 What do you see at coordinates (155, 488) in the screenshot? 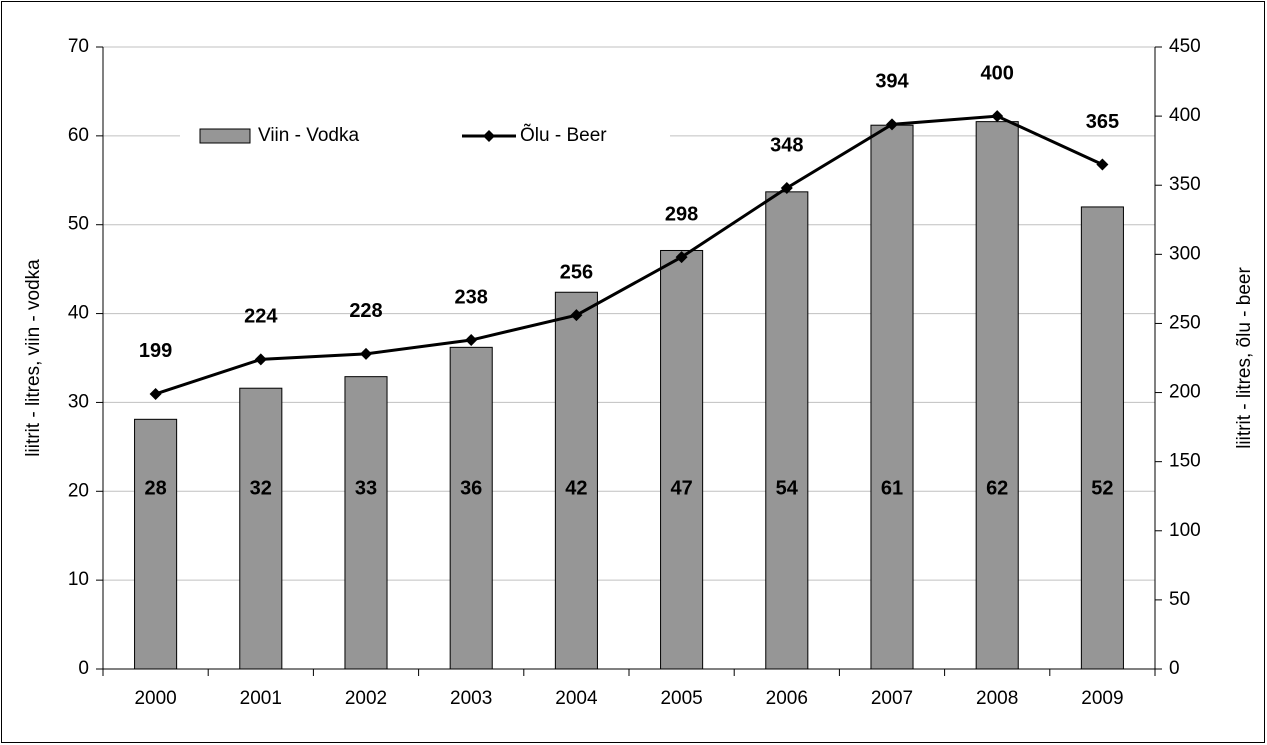
I see `bar-value-label: 28` at bounding box center [155, 488].